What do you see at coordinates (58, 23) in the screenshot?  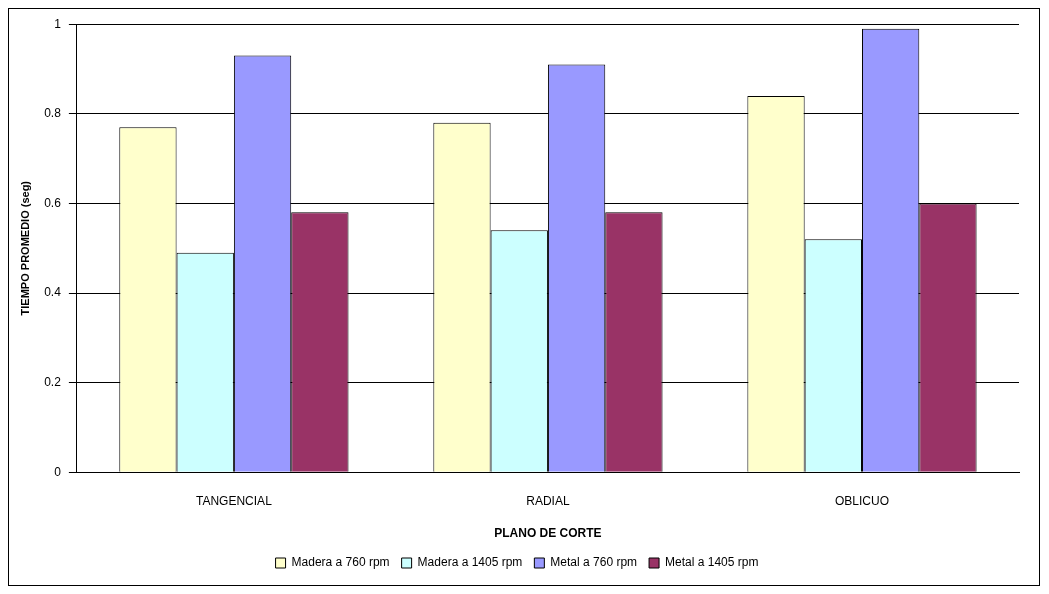 I see `y-tick-label: 1` at bounding box center [58, 23].